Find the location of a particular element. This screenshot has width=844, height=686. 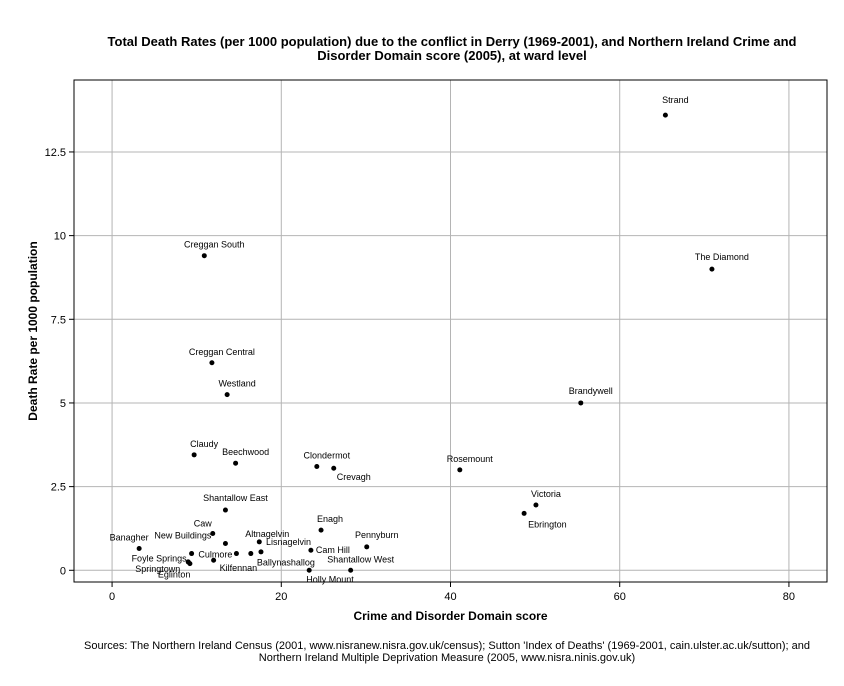

point-label: Shantallow East is located at coordinates (235, 498).